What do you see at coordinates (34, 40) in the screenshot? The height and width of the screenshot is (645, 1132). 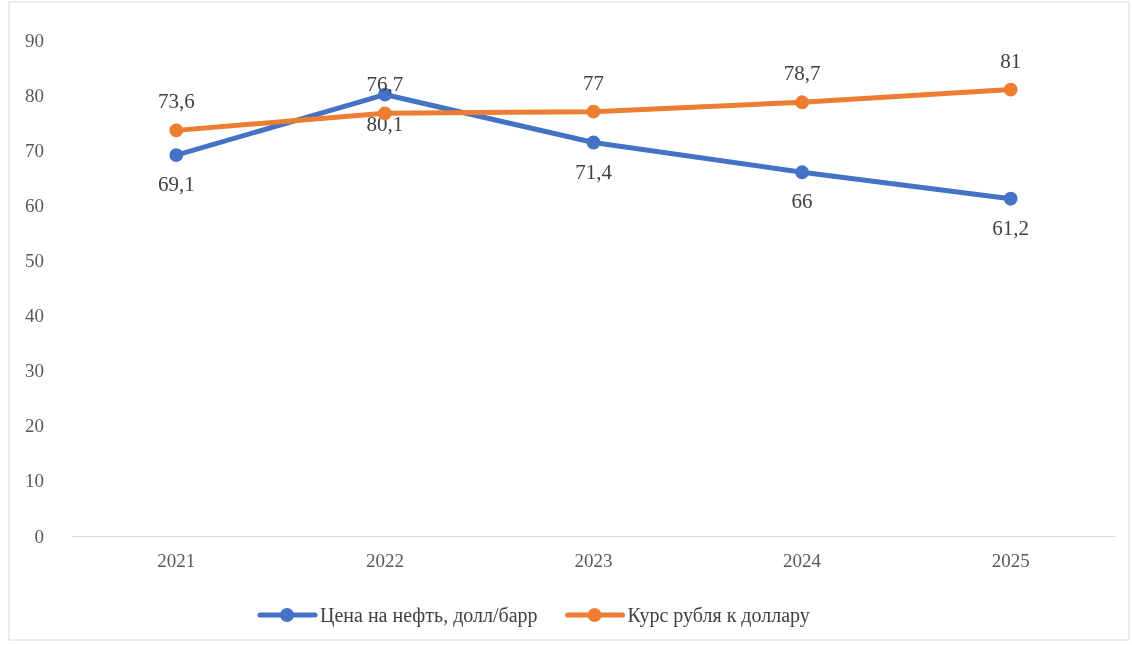 I see `y-tick-label: 90` at bounding box center [34, 40].